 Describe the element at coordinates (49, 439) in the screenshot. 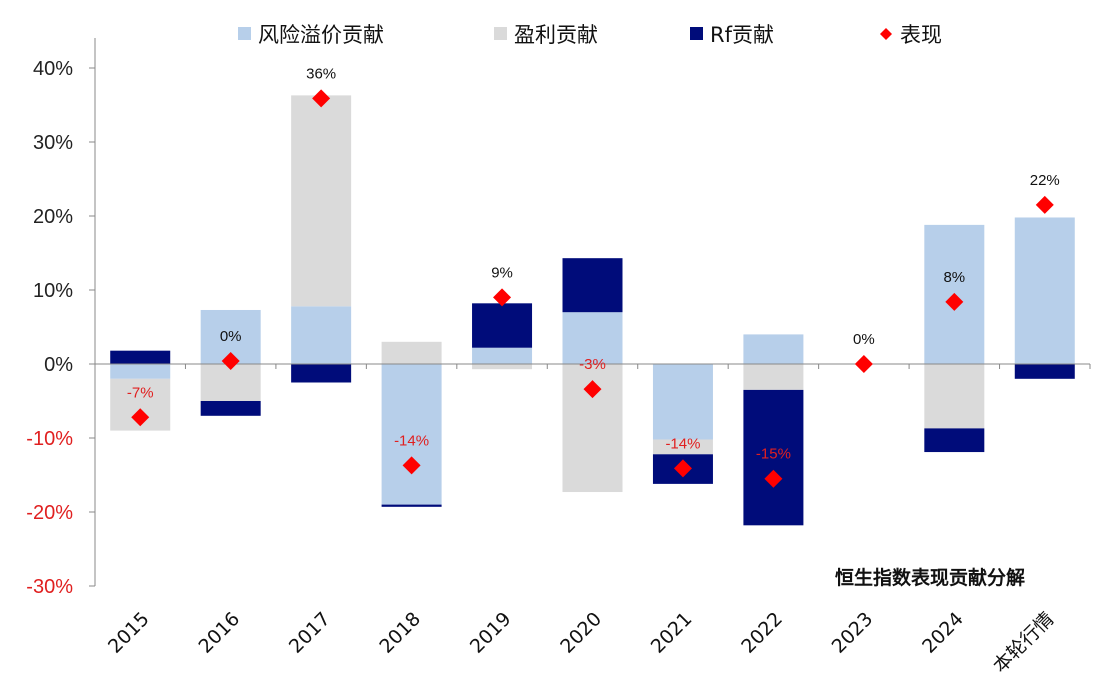

I see `y-tick-label: -10%` at that location.